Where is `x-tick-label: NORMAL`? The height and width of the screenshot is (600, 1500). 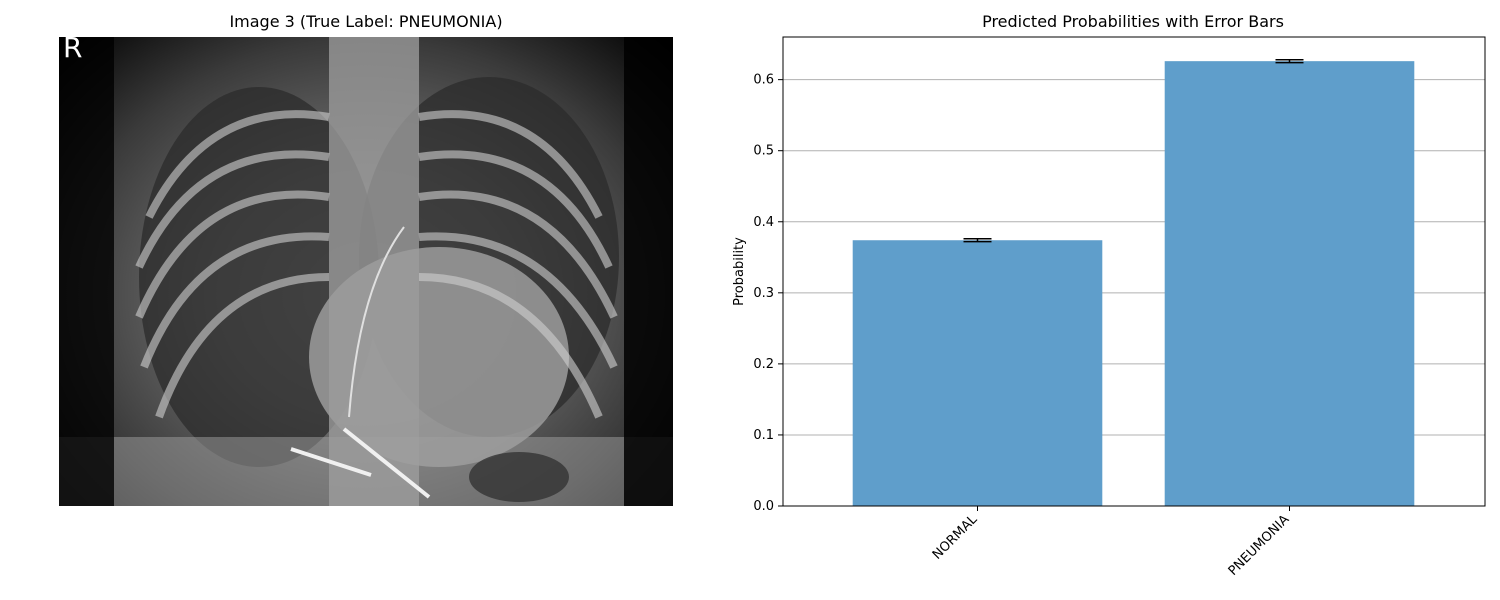
x-tick-label: NORMAL is located at coordinates (955, 537).